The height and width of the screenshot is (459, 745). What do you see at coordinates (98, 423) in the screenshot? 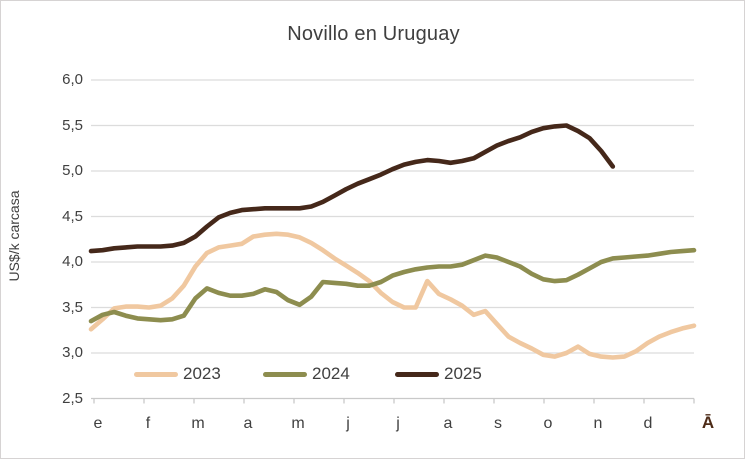
I see `x-month-label: e` at bounding box center [98, 423].